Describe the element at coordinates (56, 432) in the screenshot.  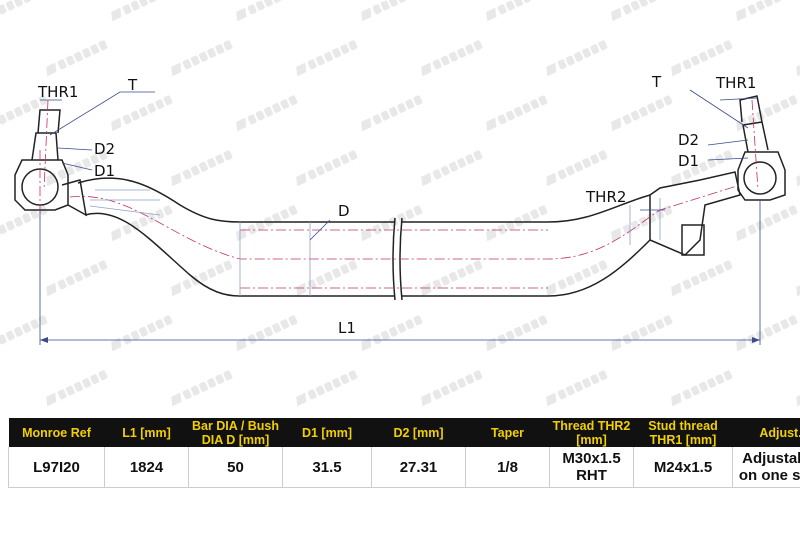
I see `column-header: Monroe Ref` at that location.